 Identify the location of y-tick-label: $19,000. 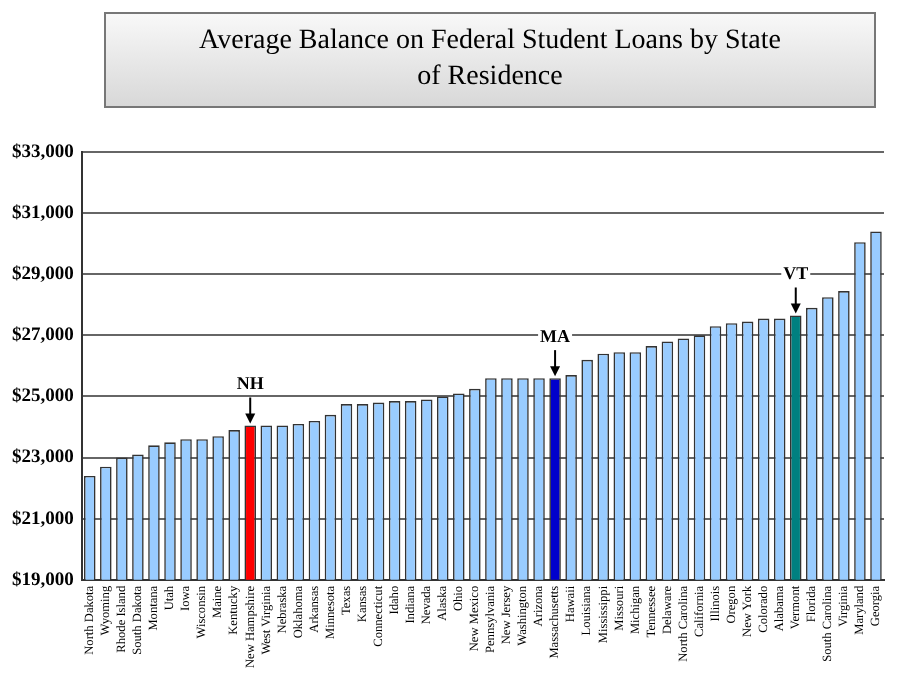
(43, 580).